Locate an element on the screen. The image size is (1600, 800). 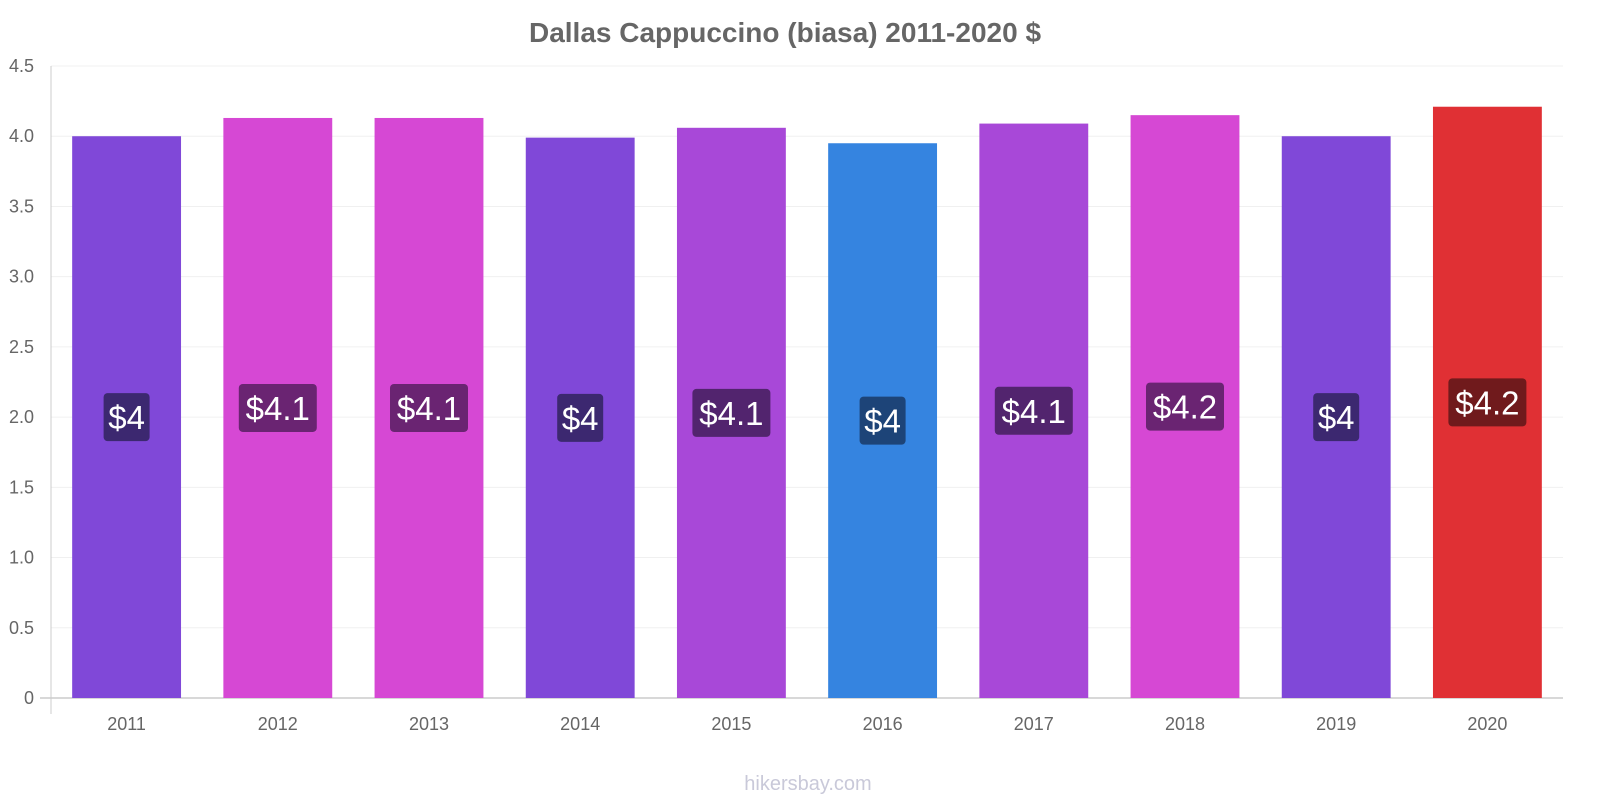
data-labels: $4 $4.1 $4.1 $4 $4.1 $4 $4.1 $4.2 $4 $4.2 is located at coordinates (815, 411).